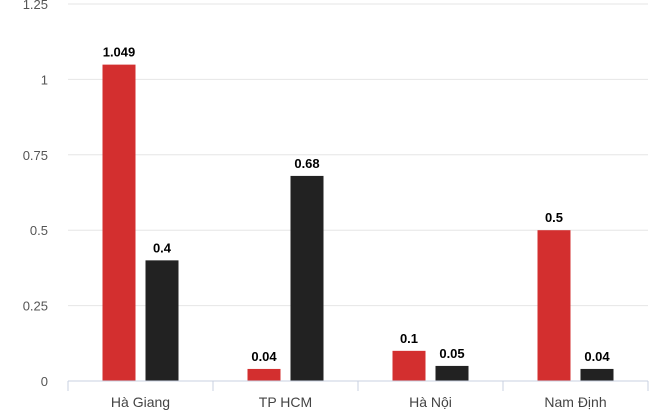  Describe the element at coordinates (44, 381) in the screenshot. I see `y-tick-label: 0` at that location.